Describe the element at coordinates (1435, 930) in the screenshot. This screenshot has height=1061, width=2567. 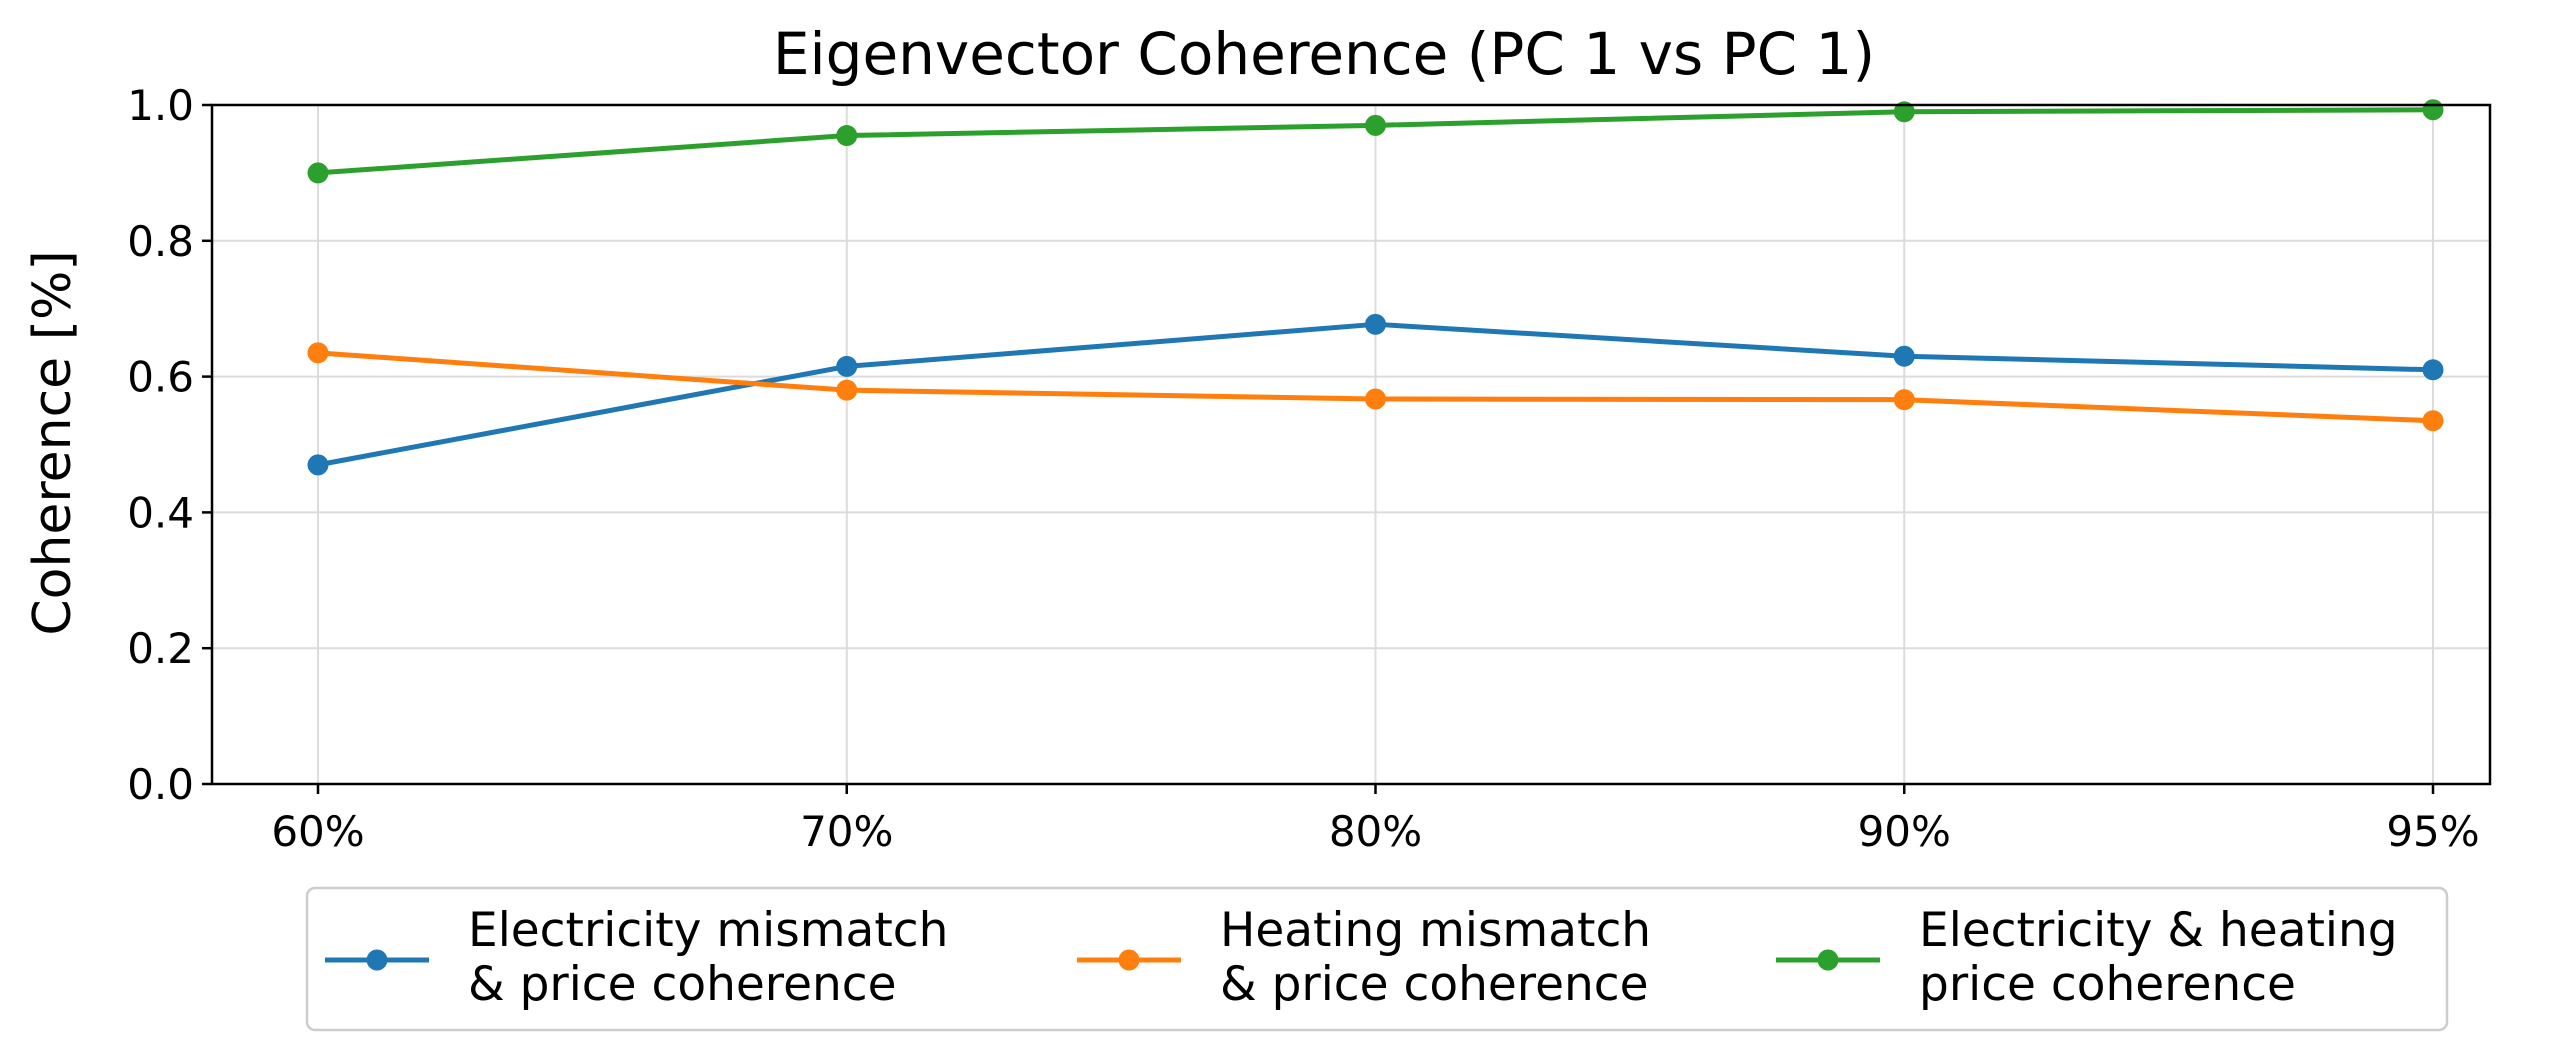
I see `legend-label: Heating mismatch` at that location.